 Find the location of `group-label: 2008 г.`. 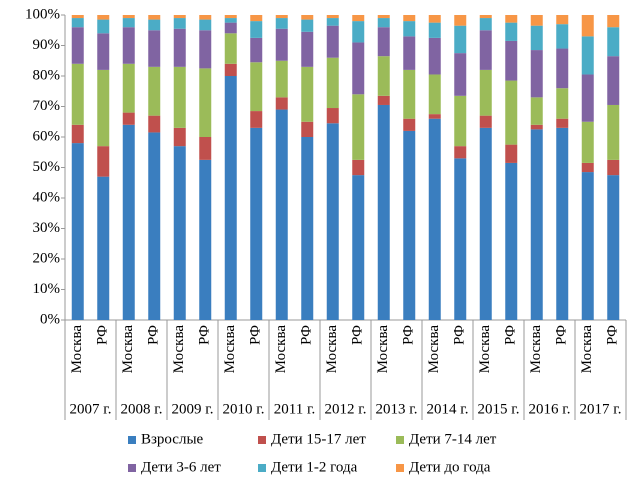

group-label: 2008 г. is located at coordinates (142, 409).